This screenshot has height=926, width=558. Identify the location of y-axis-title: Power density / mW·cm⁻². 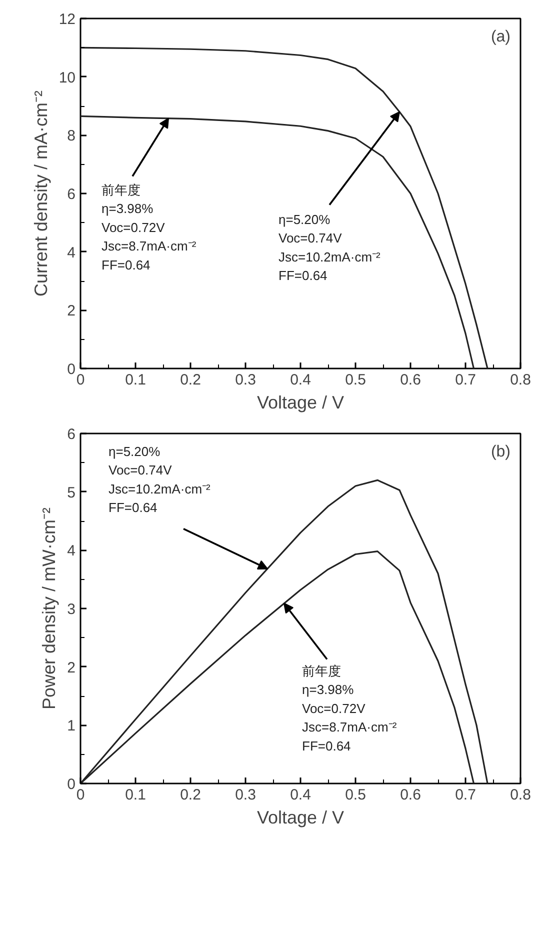
(49, 608).